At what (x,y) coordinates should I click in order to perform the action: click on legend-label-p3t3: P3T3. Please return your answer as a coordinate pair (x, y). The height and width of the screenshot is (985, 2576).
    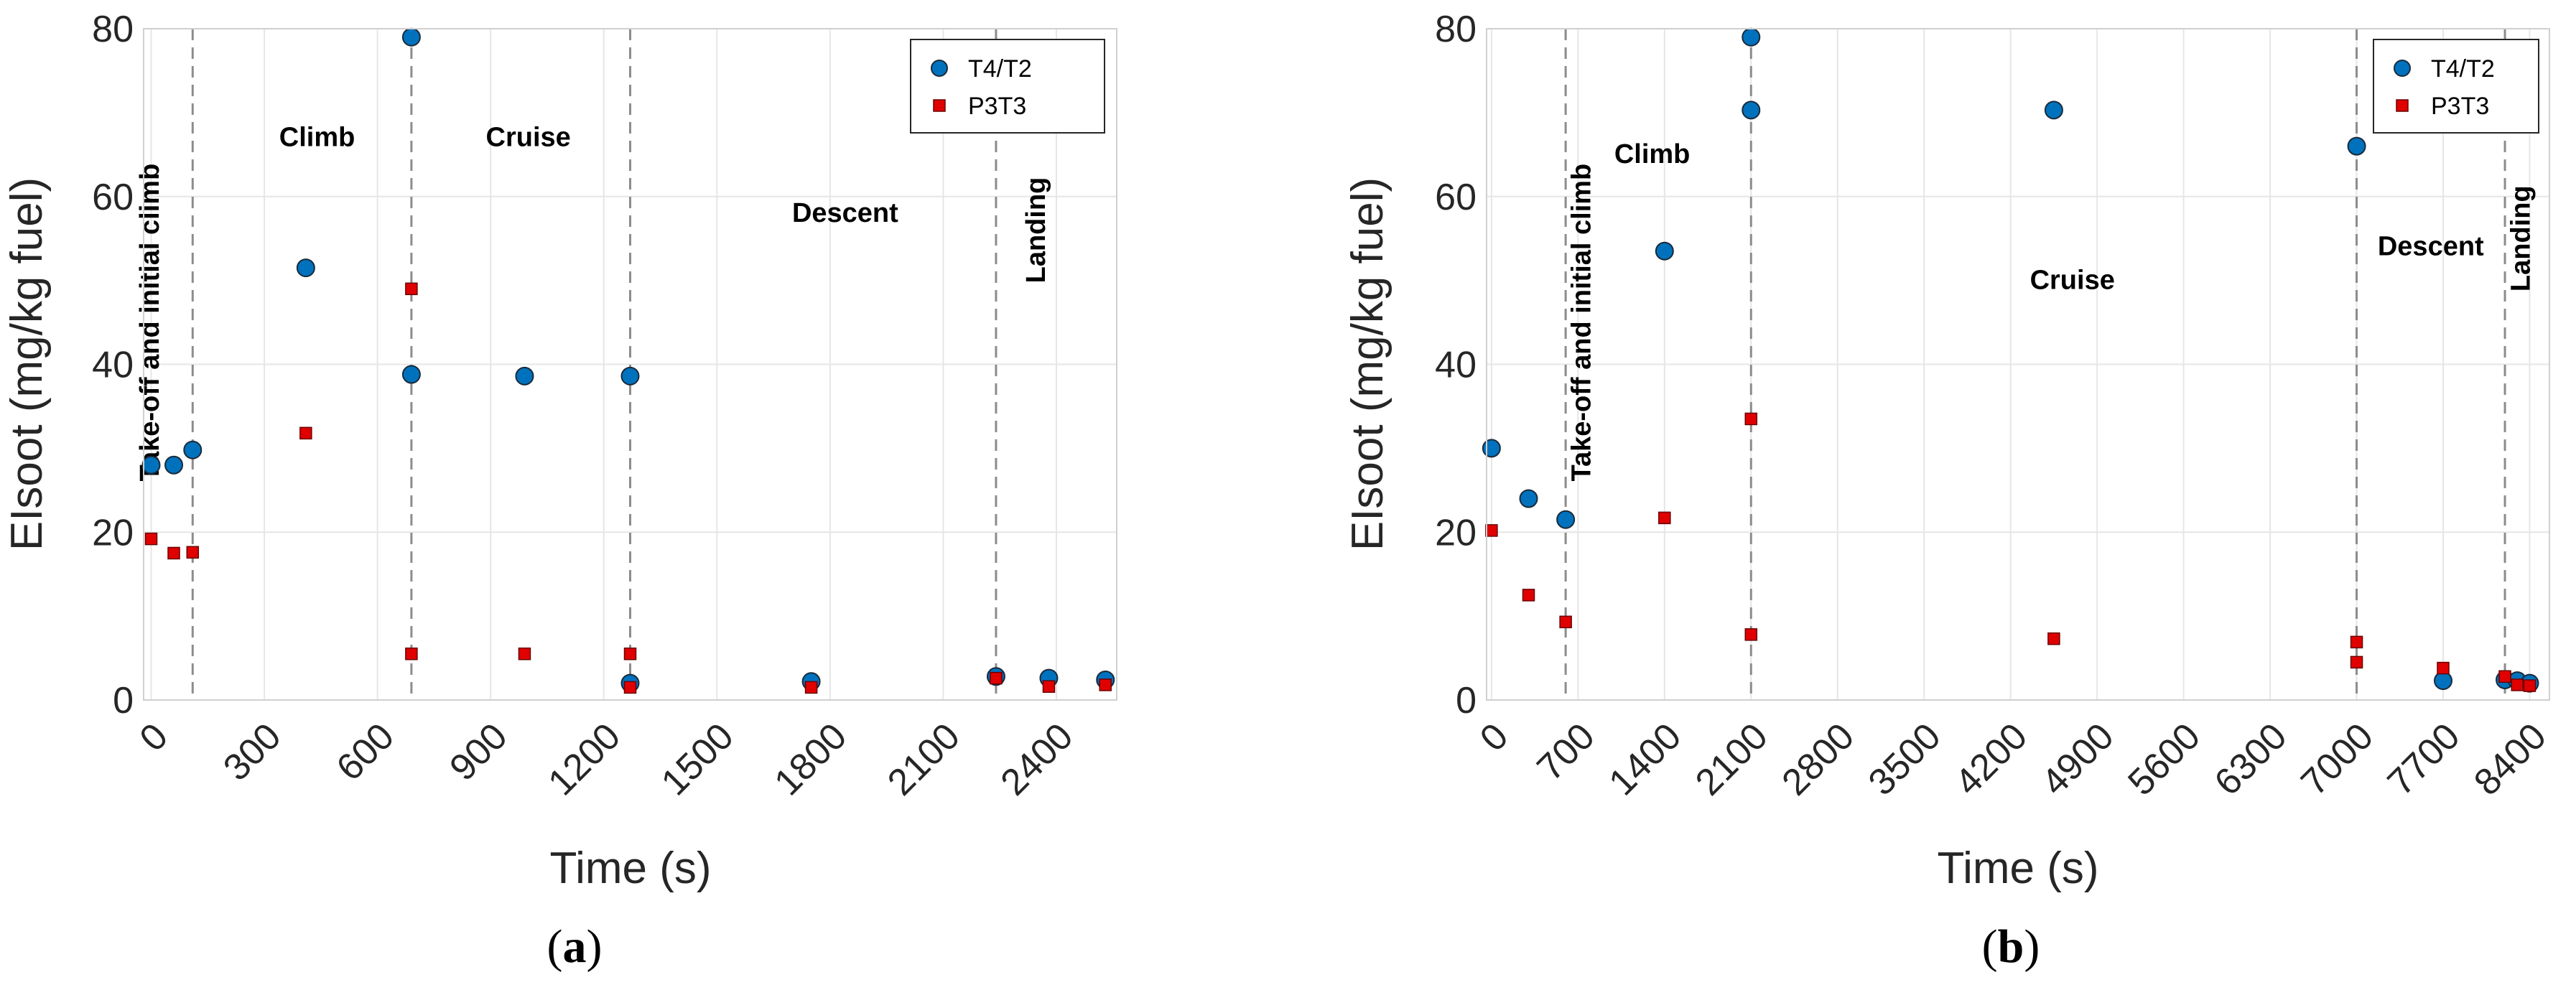
    Looking at the image, I should click on (997, 107).